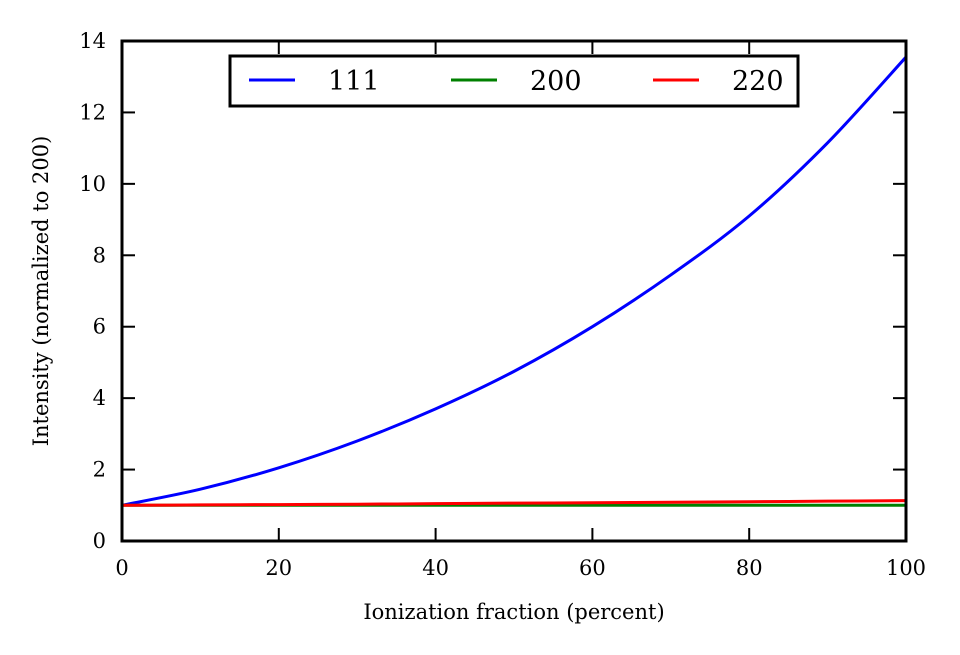 The width and height of the screenshot is (960, 655). I want to click on legend-label-111: 111, so click(354, 81).